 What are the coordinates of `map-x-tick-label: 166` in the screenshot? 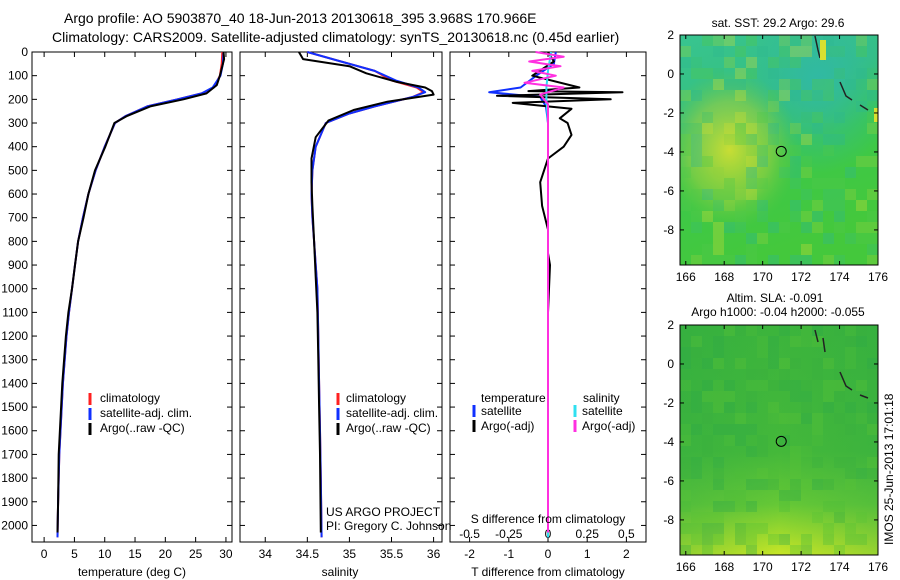 It's located at (686, 277).